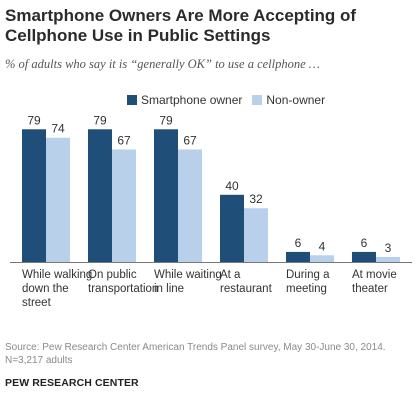  I want to click on legend-item-nonowner: Non-owner, so click(288, 100).